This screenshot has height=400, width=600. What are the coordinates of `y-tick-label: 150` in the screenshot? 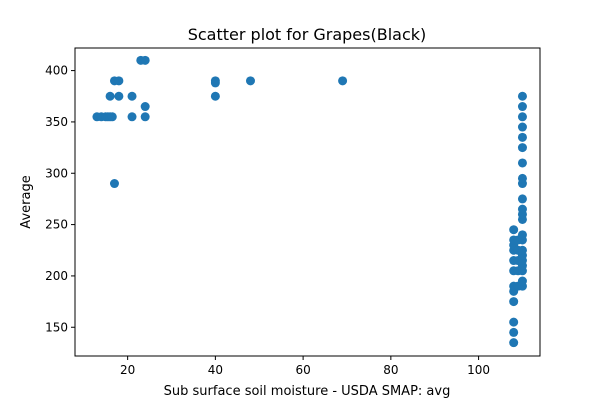 It's located at (56, 327).